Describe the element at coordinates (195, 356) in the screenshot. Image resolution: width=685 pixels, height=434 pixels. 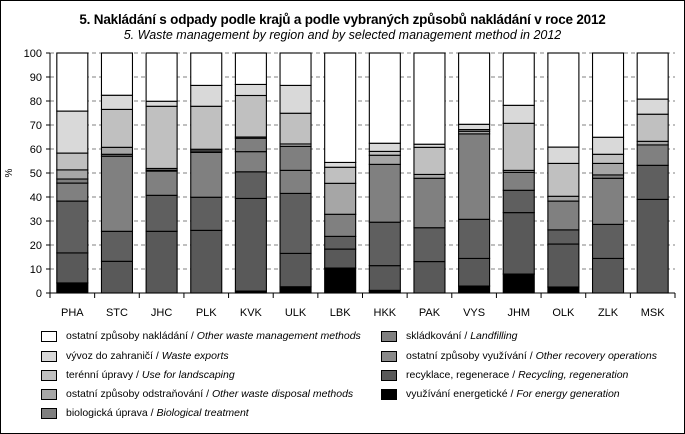
I see `legend-label-en: Waste exports` at that location.